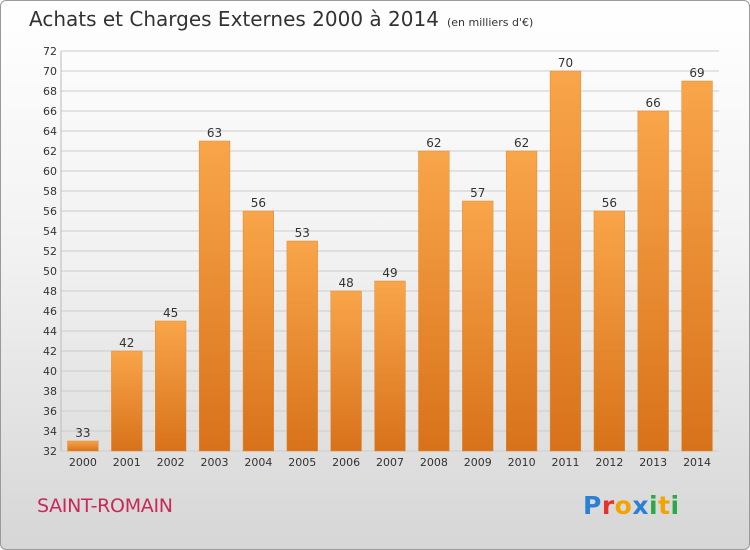 The height and width of the screenshot is (550, 750). What do you see at coordinates (171, 462) in the screenshot?
I see `x-tick-label: 2002` at bounding box center [171, 462].